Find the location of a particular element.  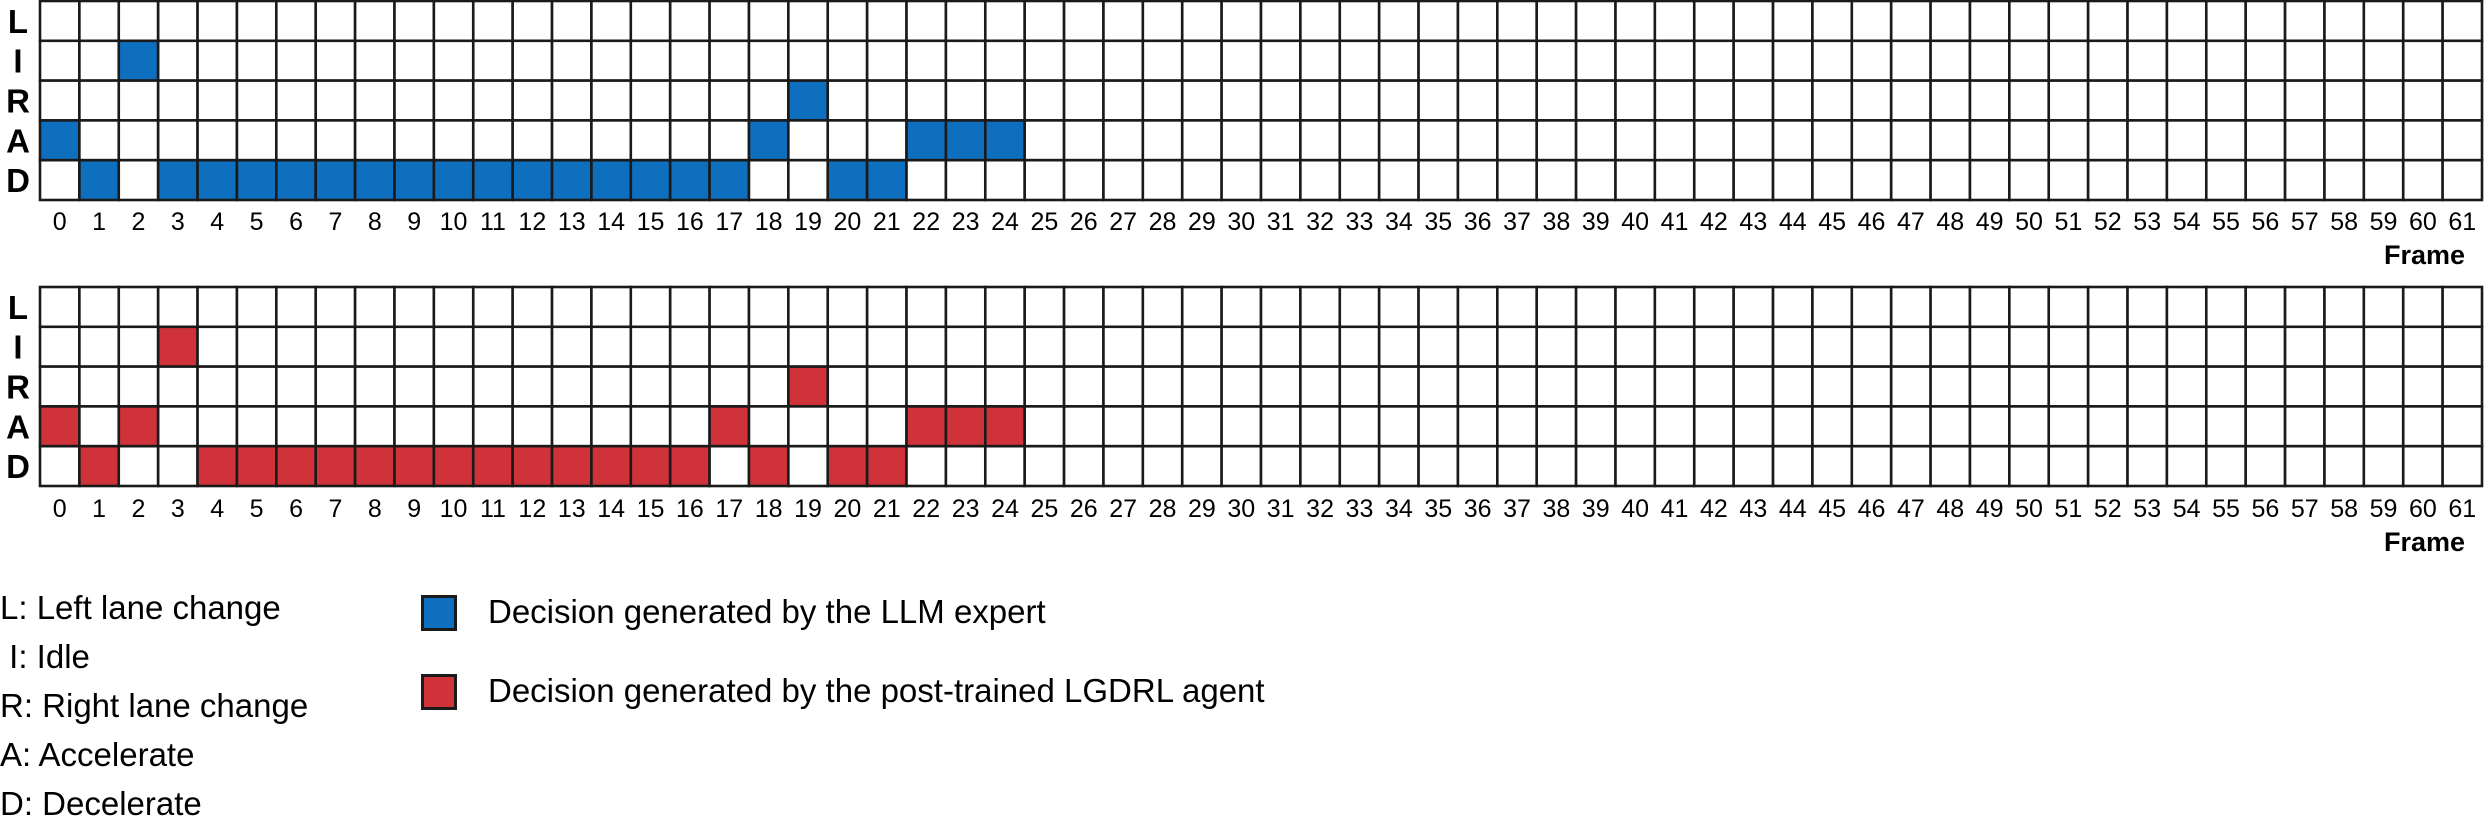

frame-tick-label: 41 is located at coordinates (1675, 222).